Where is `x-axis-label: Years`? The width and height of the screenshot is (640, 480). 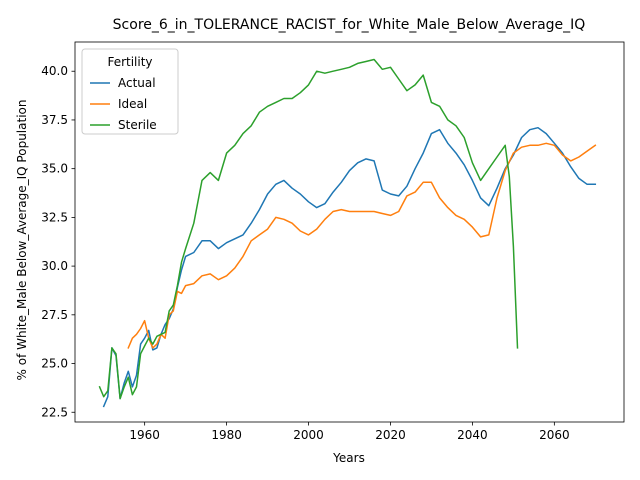 x-axis-label: Years is located at coordinates (348, 458).